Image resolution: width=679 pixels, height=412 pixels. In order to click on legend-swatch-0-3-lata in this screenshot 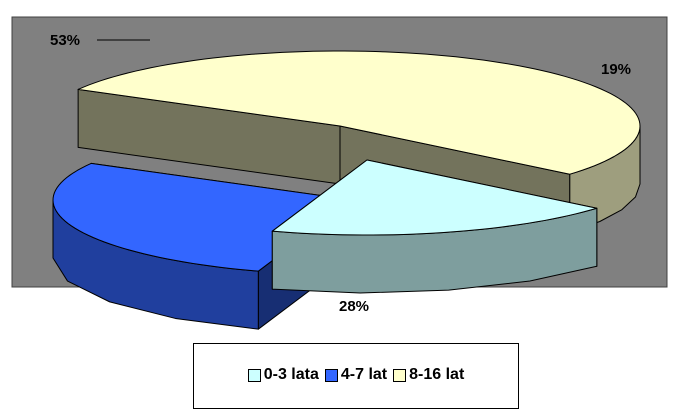, I will do `click(254, 375)`.